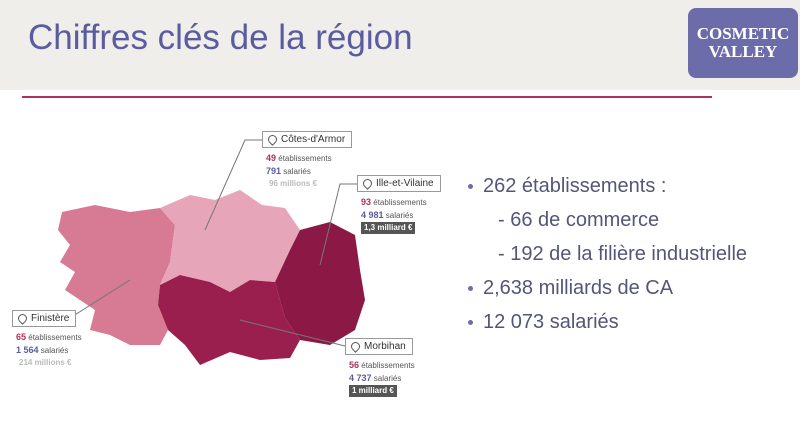 Image resolution: width=800 pixels, height=434 pixels. I want to click on stat-line: 4 737 salariés, so click(382, 378).